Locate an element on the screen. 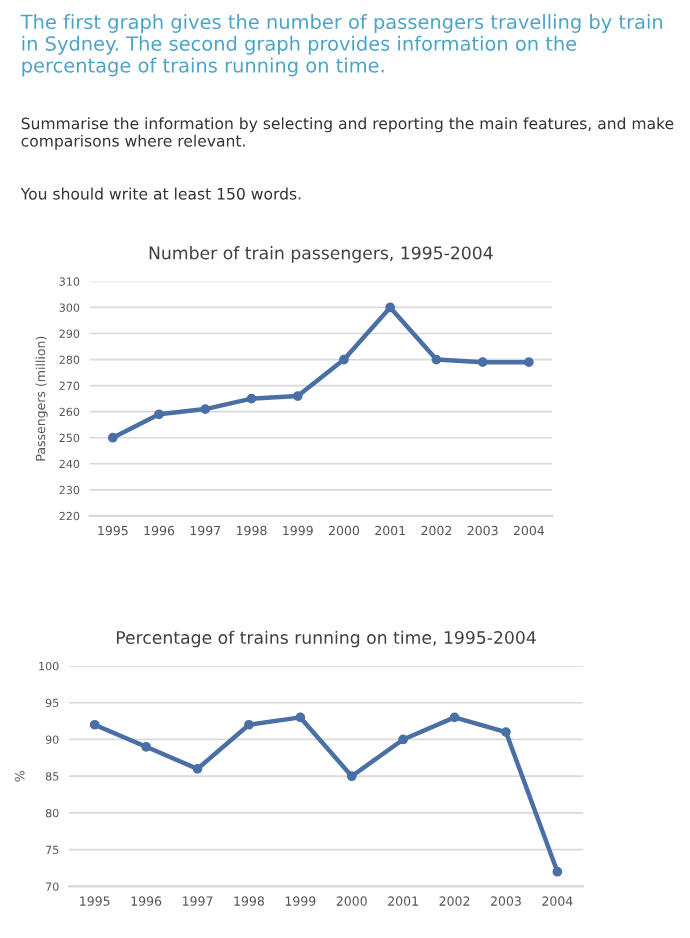 Image resolution: width=690 pixels, height=938 pixels. chart-title: Number of train passengers, 1995-2004 is located at coordinates (321, 254).